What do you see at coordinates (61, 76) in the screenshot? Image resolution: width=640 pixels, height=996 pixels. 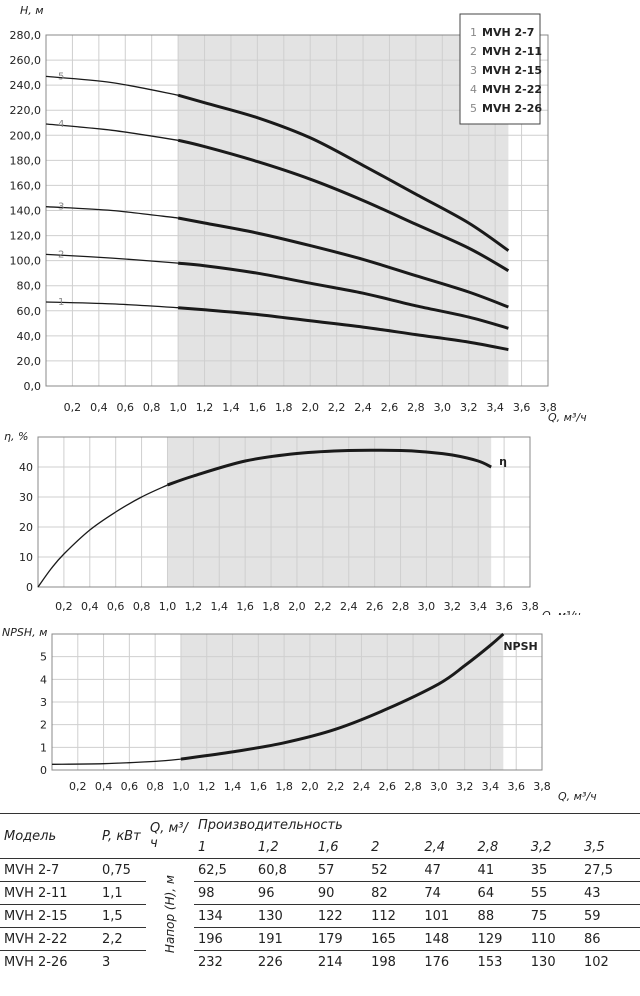 I see `curve-number-label: 5` at bounding box center [61, 76].